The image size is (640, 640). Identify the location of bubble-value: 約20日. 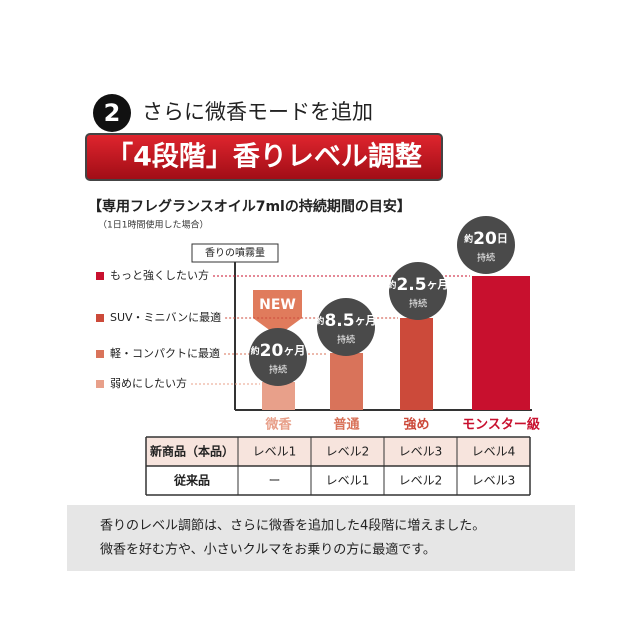
(486, 239).